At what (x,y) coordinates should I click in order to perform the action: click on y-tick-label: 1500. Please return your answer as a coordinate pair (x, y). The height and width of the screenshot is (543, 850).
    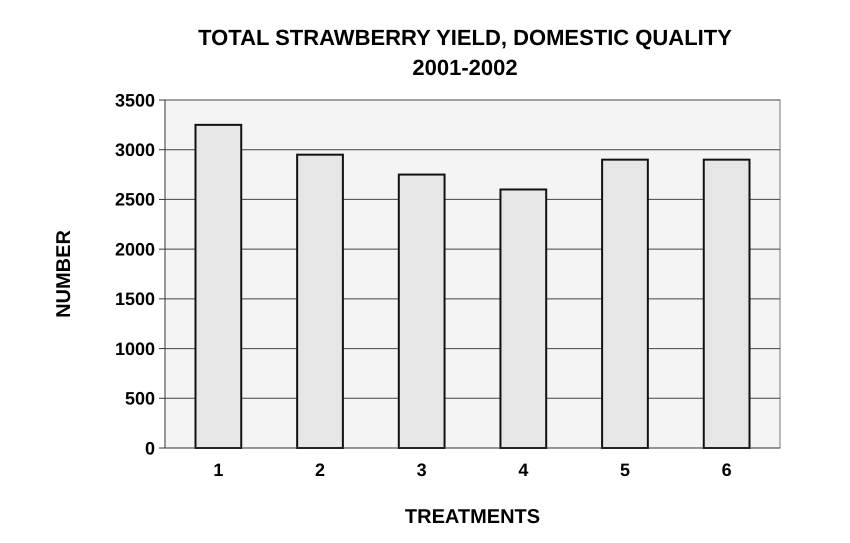
    Looking at the image, I should click on (134, 299).